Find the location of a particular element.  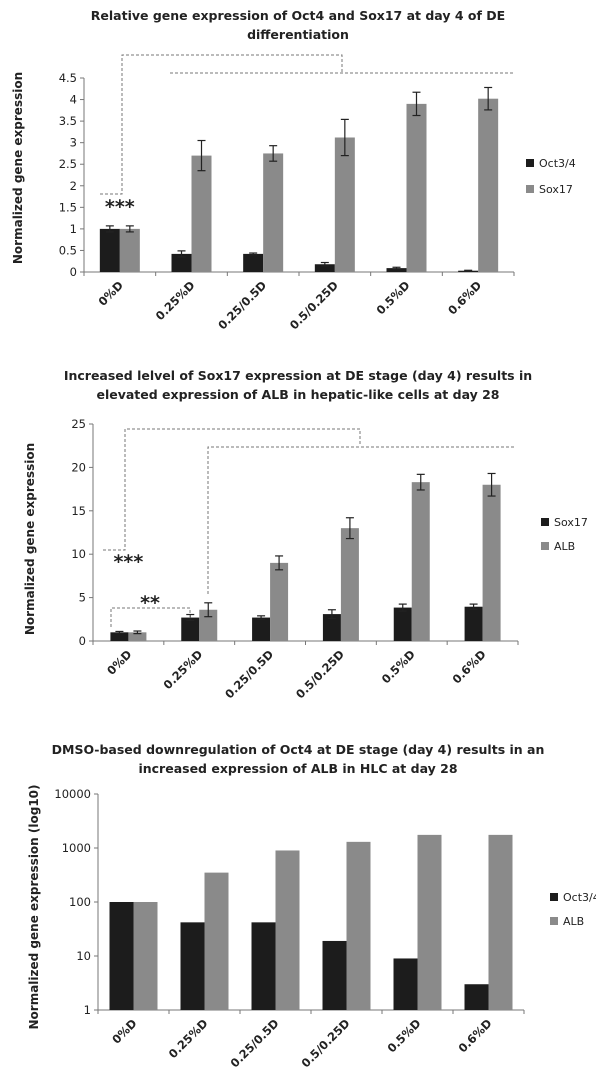

y-tick-label: 2 is located at coordinates (73, 186).